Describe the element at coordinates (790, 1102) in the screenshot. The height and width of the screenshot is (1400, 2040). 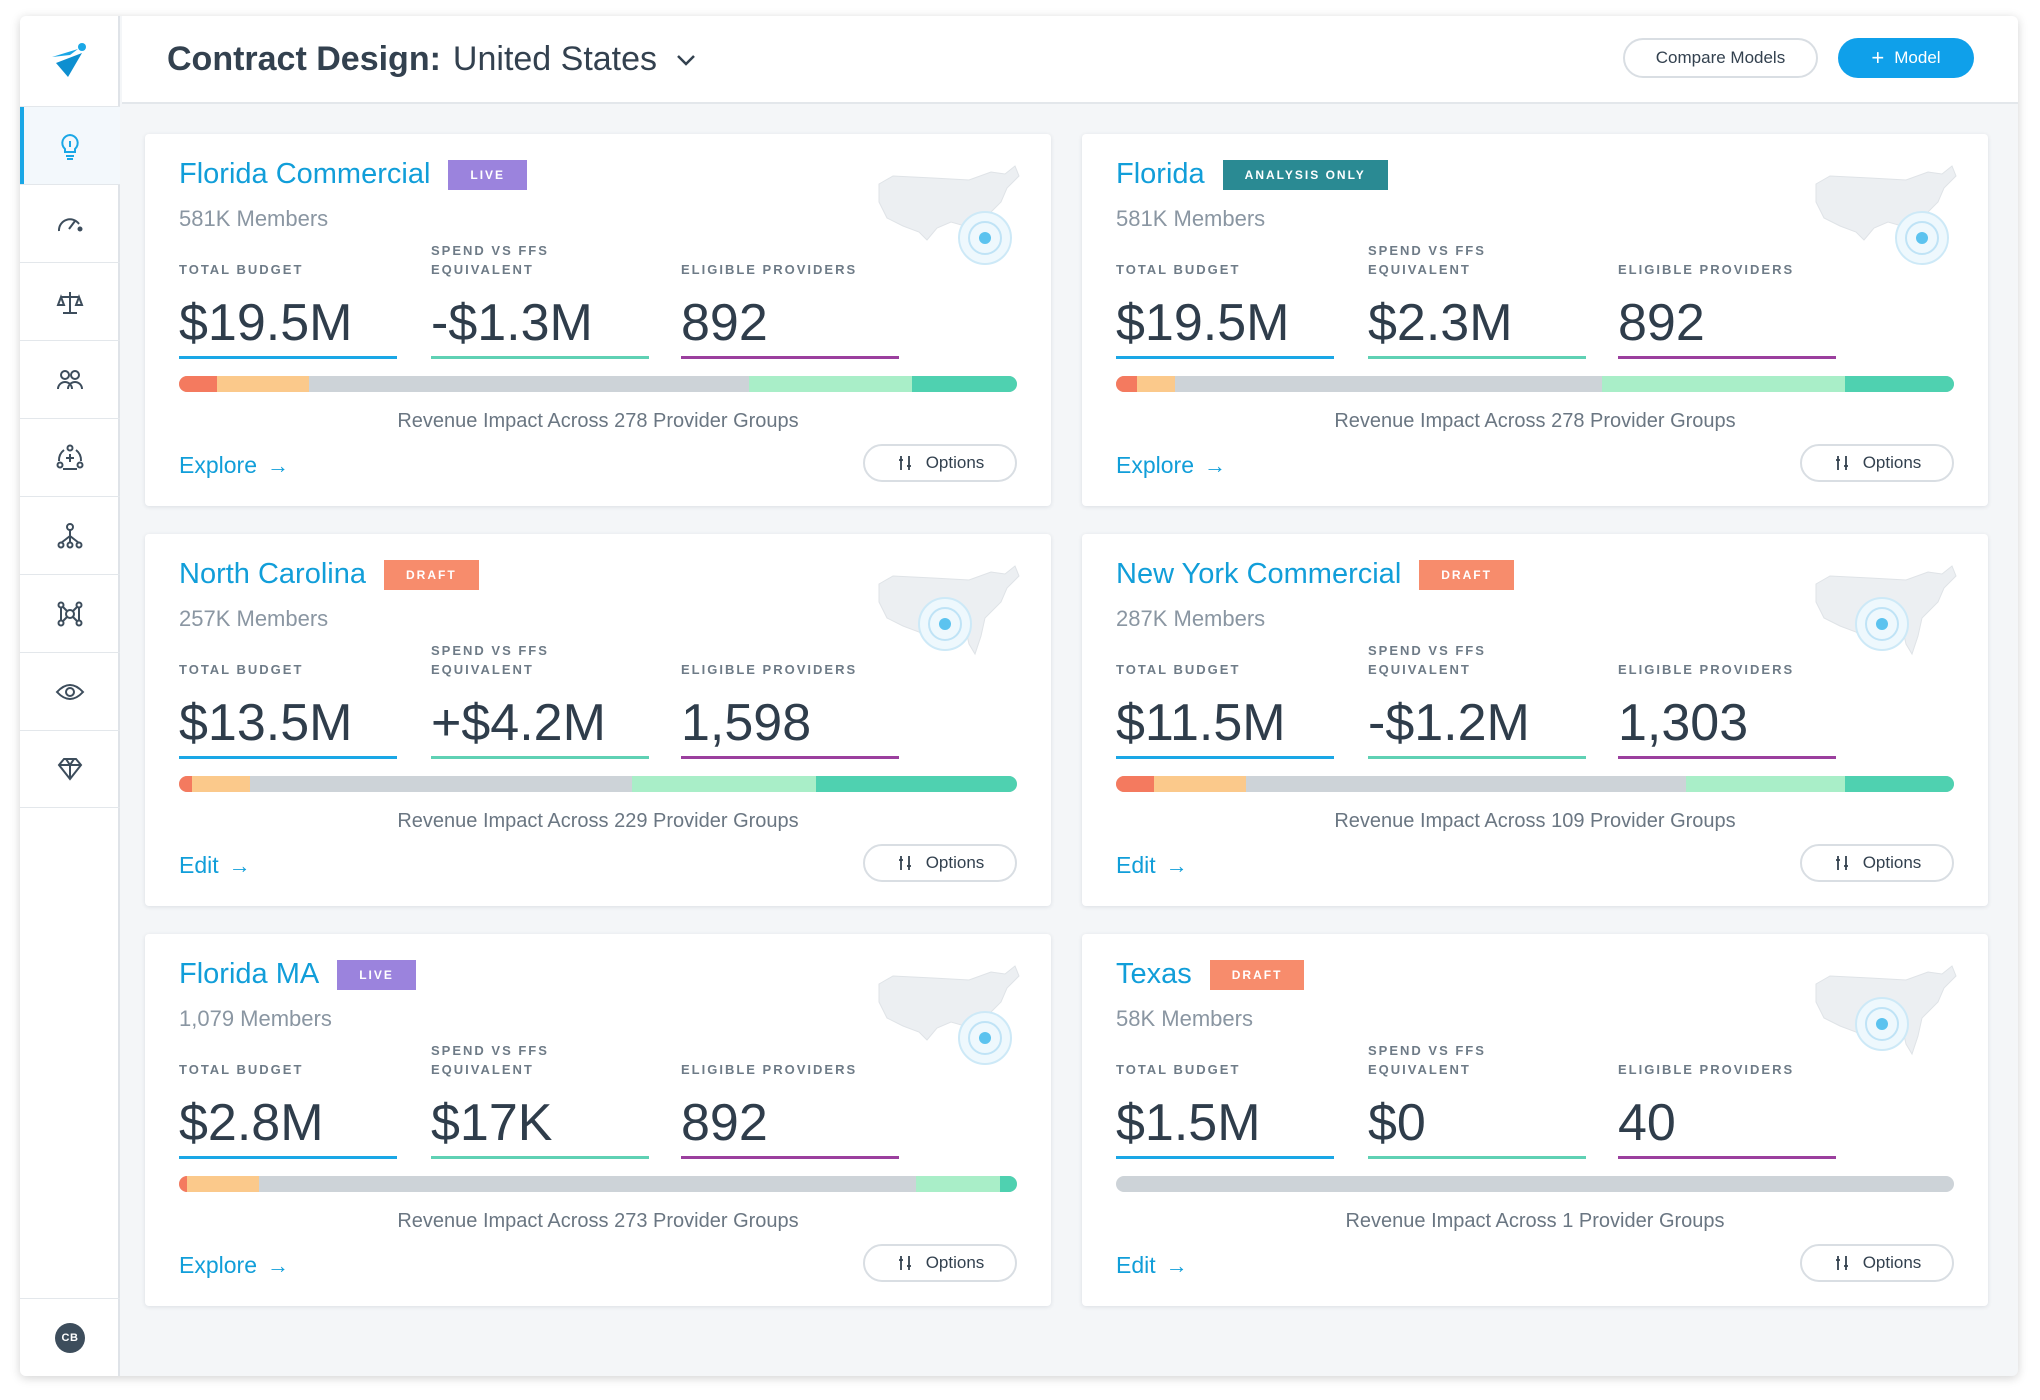
I see `eligible-providers-metric: ELIGIBLE PROVIDERS 892` at that location.